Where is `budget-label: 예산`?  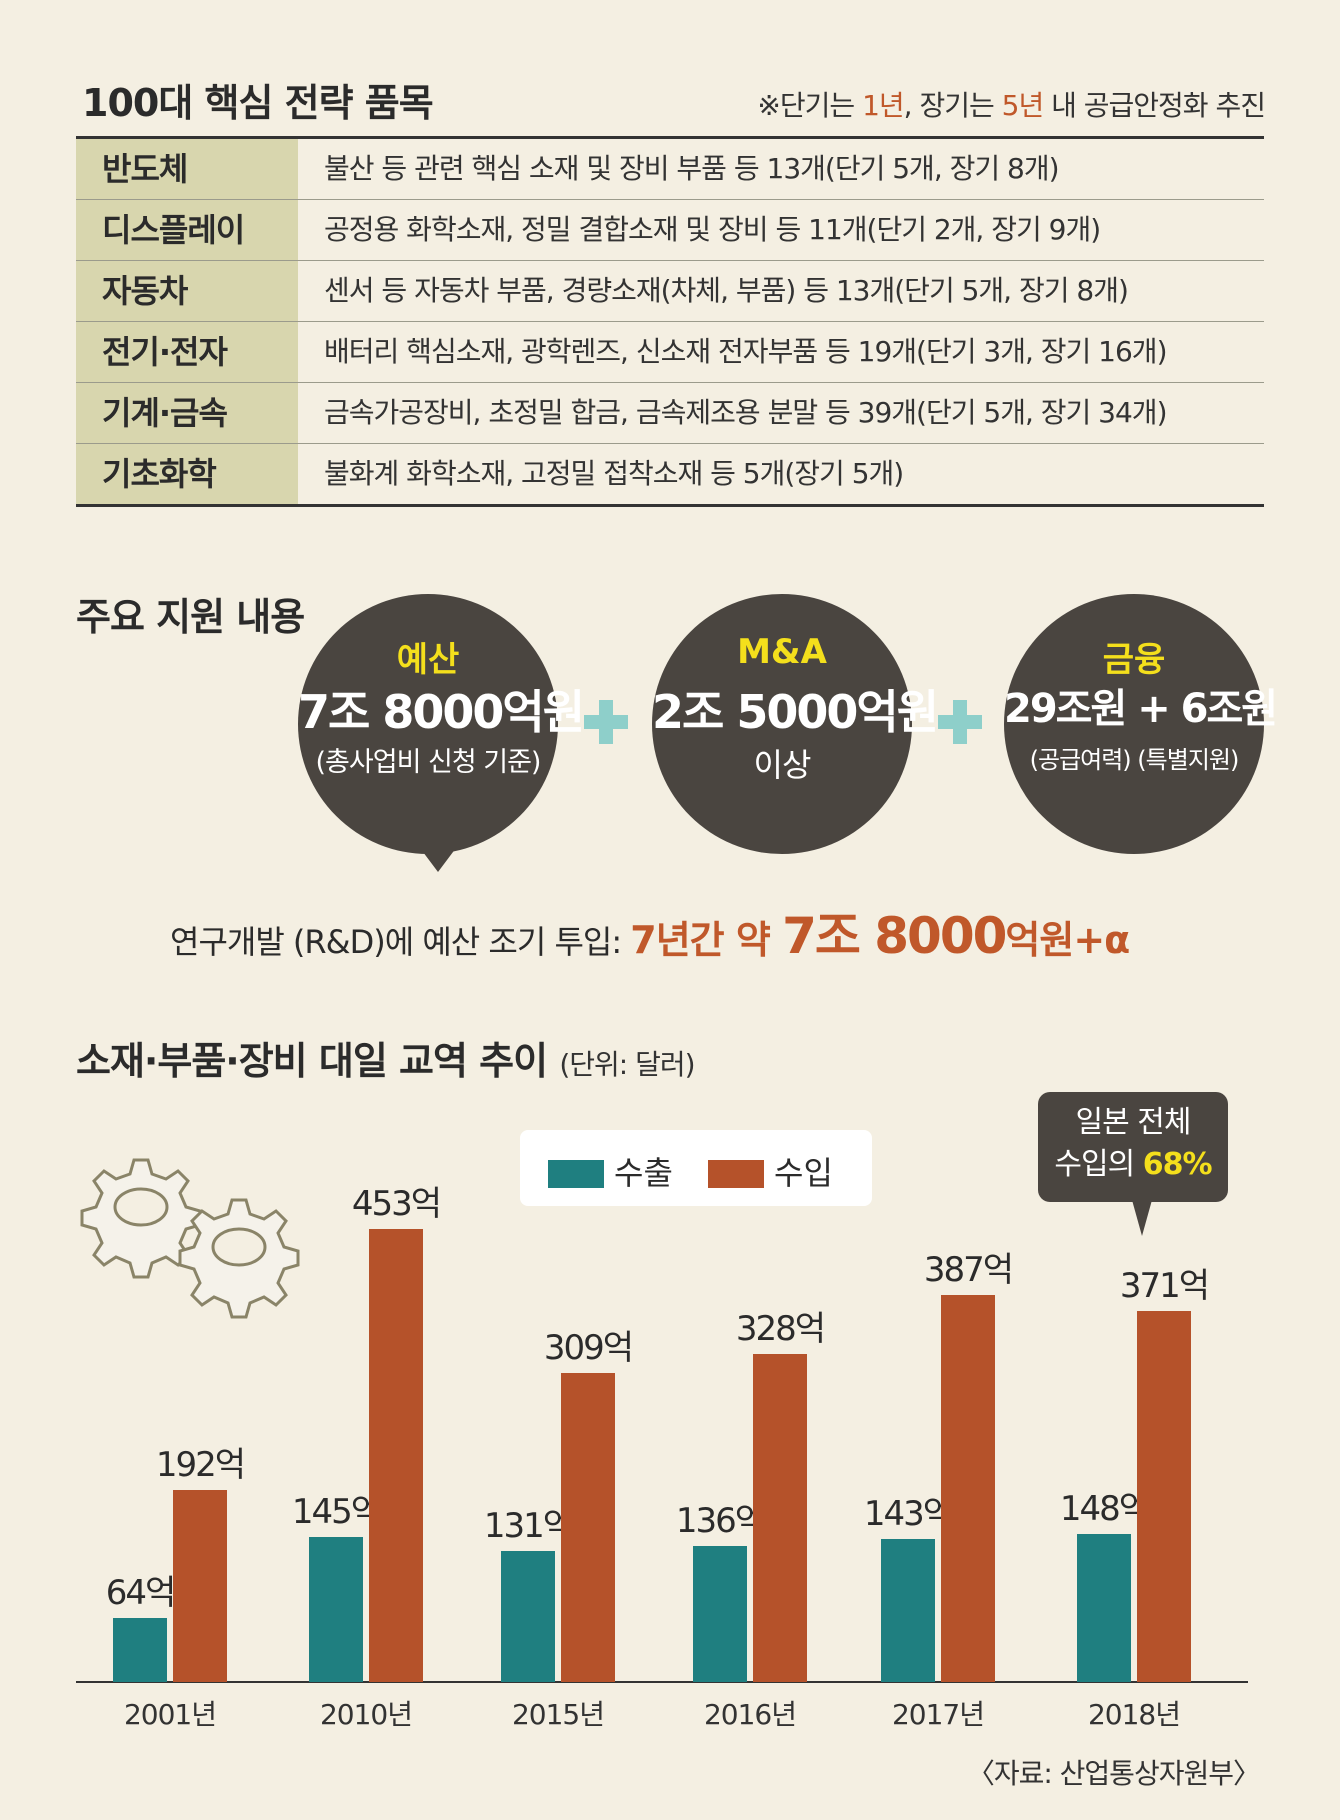 budget-label: 예산 is located at coordinates (428, 660).